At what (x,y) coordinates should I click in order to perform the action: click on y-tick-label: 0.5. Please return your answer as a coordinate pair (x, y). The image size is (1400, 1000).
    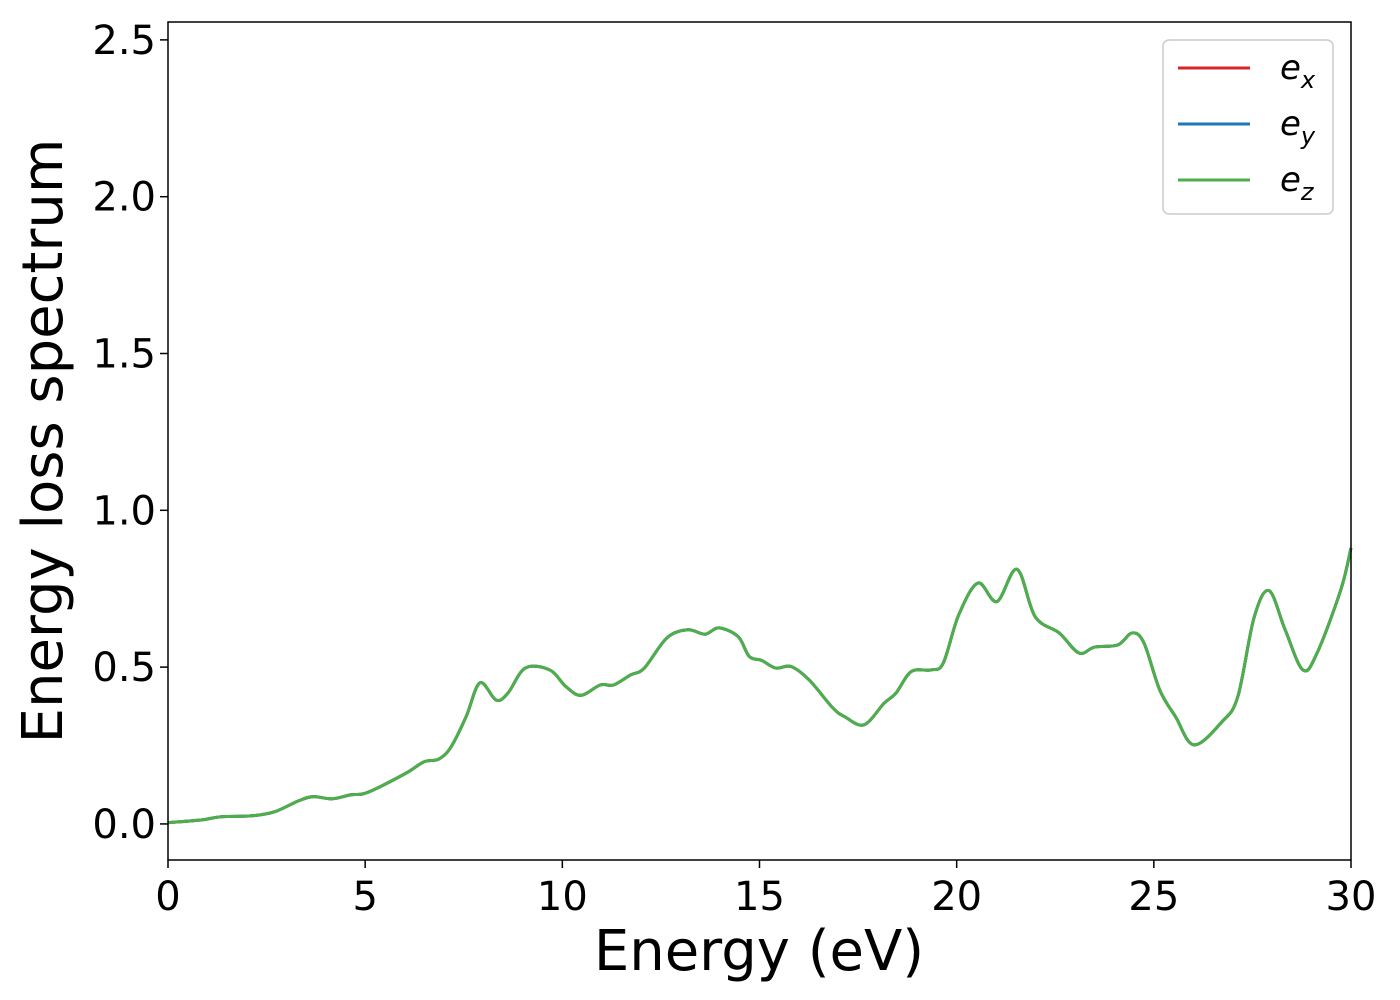
    Looking at the image, I should click on (124, 668).